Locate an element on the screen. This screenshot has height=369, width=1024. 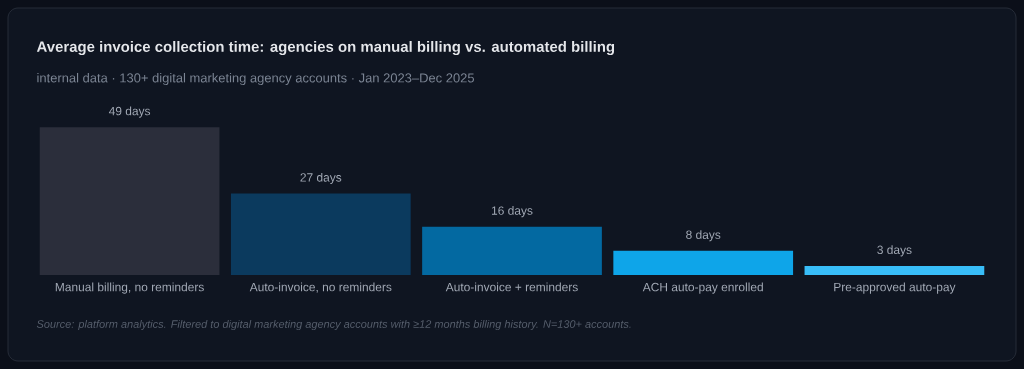
source-note: Source: platform analytics. Filtered to digital marketing agency accounts with ≥12 months billing history. N=130+ accounts. is located at coordinates (333, 325).